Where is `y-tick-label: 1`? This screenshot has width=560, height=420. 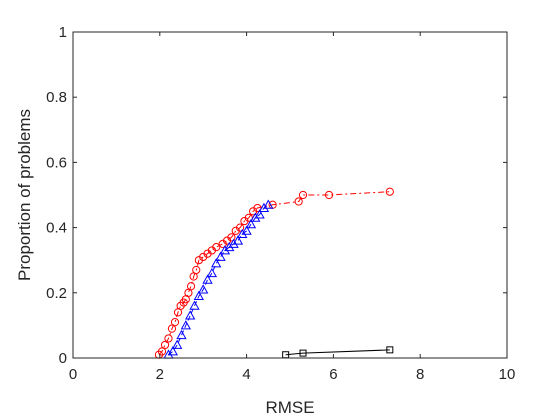
y-tick-label: 1 is located at coordinates (63, 32).